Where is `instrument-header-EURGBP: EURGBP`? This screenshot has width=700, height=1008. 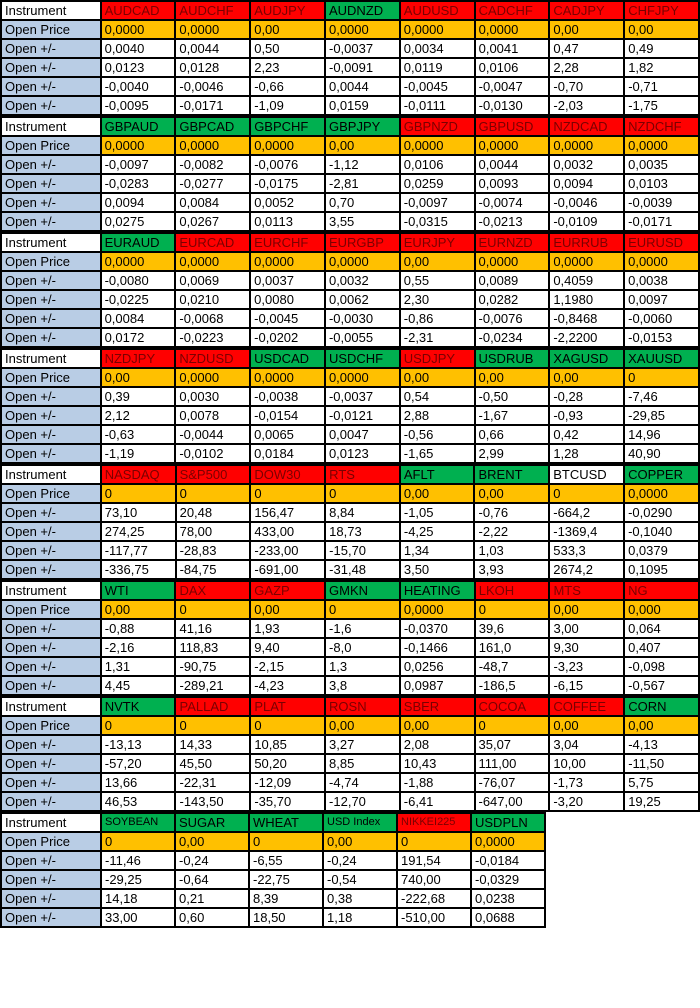 instrument-header-EURGBP: EURGBP is located at coordinates (362, 242).